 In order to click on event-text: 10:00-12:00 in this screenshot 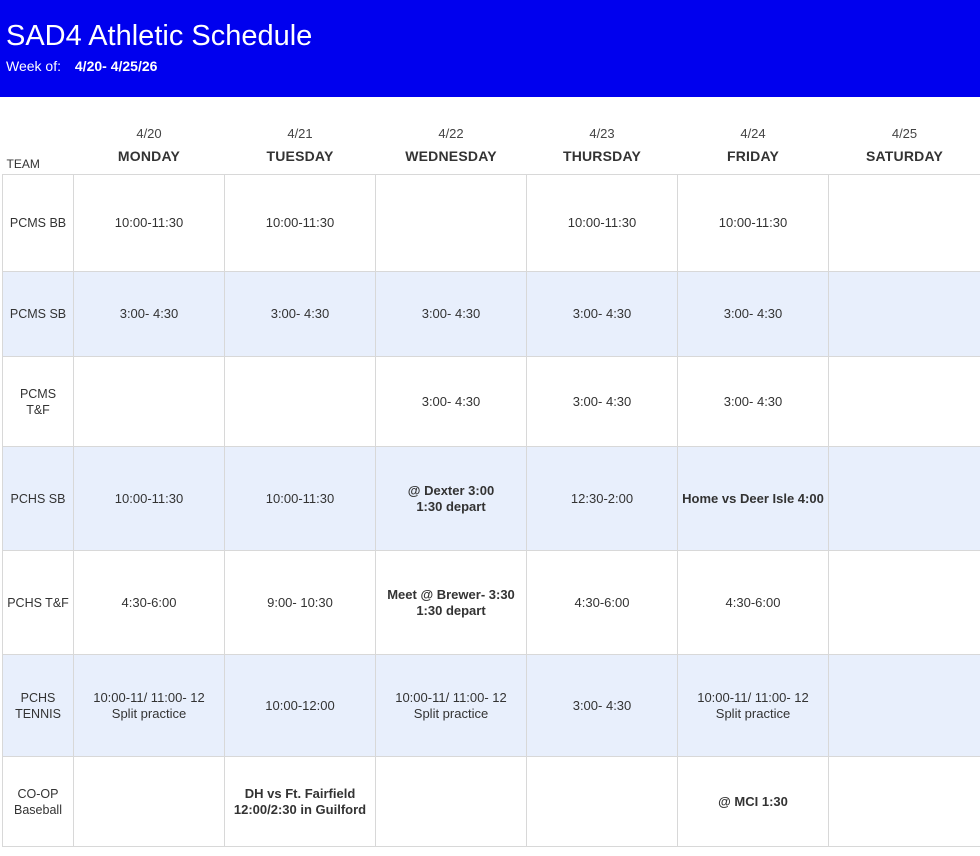, I will do `click(300, 705)`.